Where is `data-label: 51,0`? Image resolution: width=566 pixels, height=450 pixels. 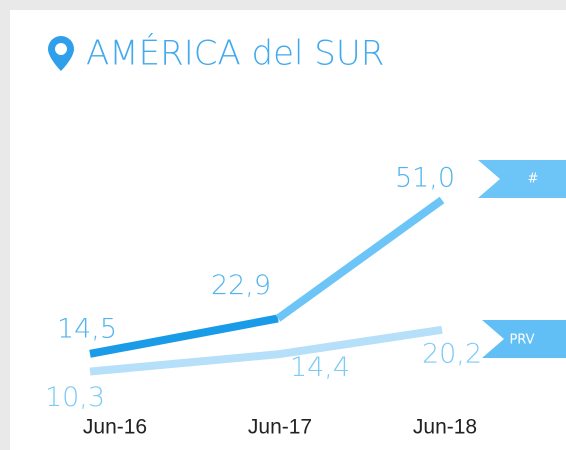
data-label: 51,0 is located at coordinates (425, 177).